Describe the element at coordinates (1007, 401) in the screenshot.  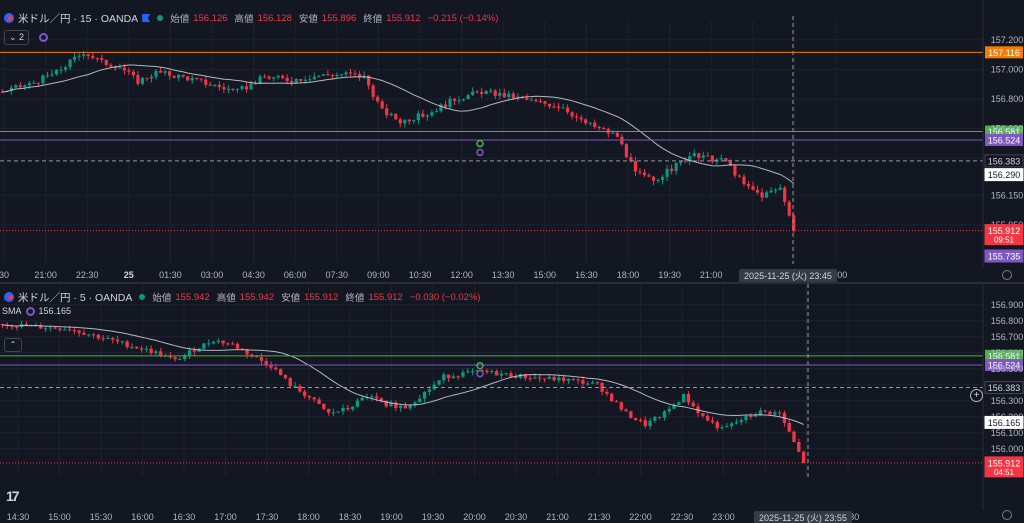
I see `y-tick-label: 156.300` at that location.